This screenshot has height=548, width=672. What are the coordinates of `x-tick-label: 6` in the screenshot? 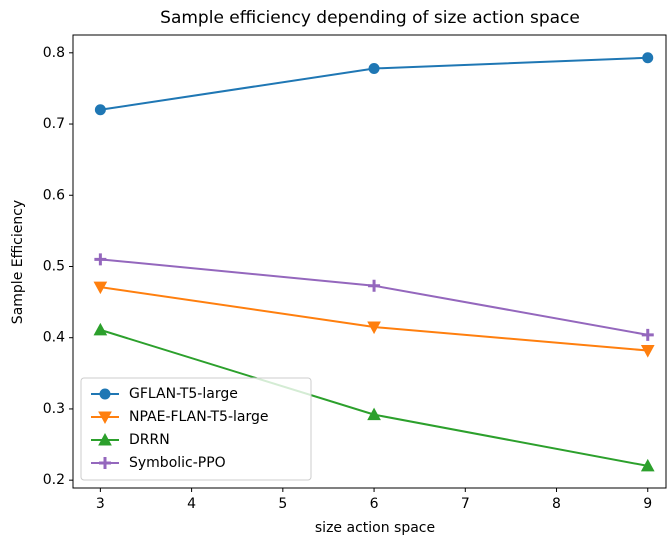 It's located at (374, 504).